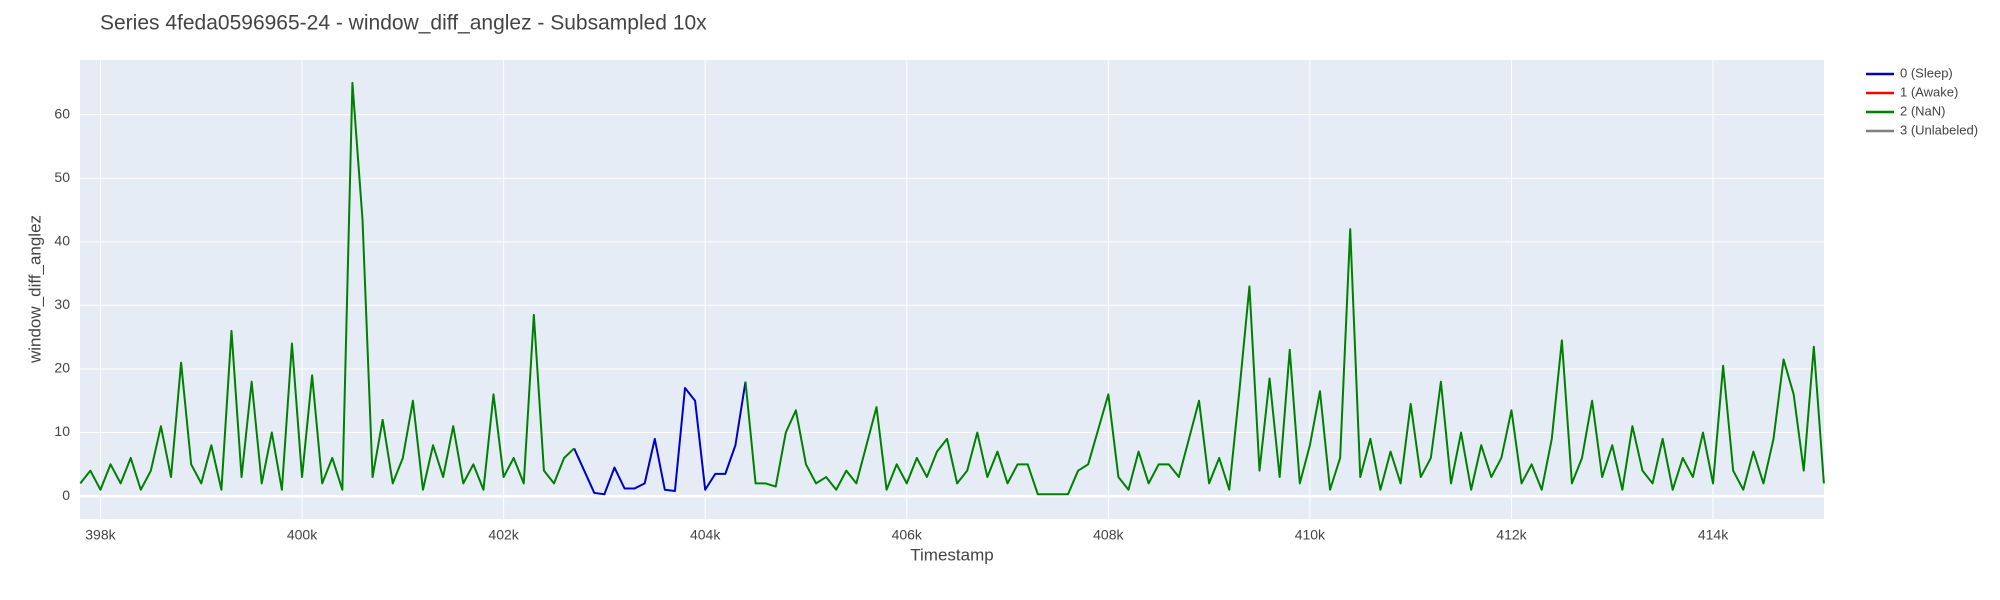 Image resolution: width=2000 pixels, height=600 pixels. What do you see at coordinates (1310, 535) in the screenshot?
I see `x-tick-label: 410k` at bounding box center [1310, 535].